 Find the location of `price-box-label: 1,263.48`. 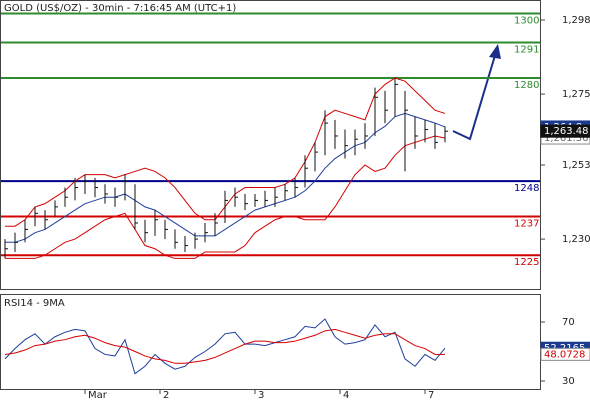

price-box-label: 1,263.48 is located at coordinates (566, 131).